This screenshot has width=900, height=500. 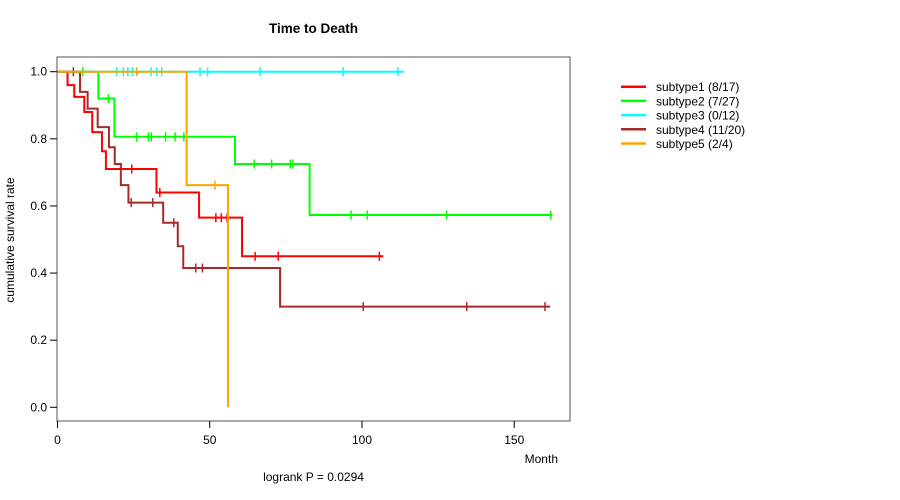 I want to click on curve-subtype1, so click(x=220, y=164).